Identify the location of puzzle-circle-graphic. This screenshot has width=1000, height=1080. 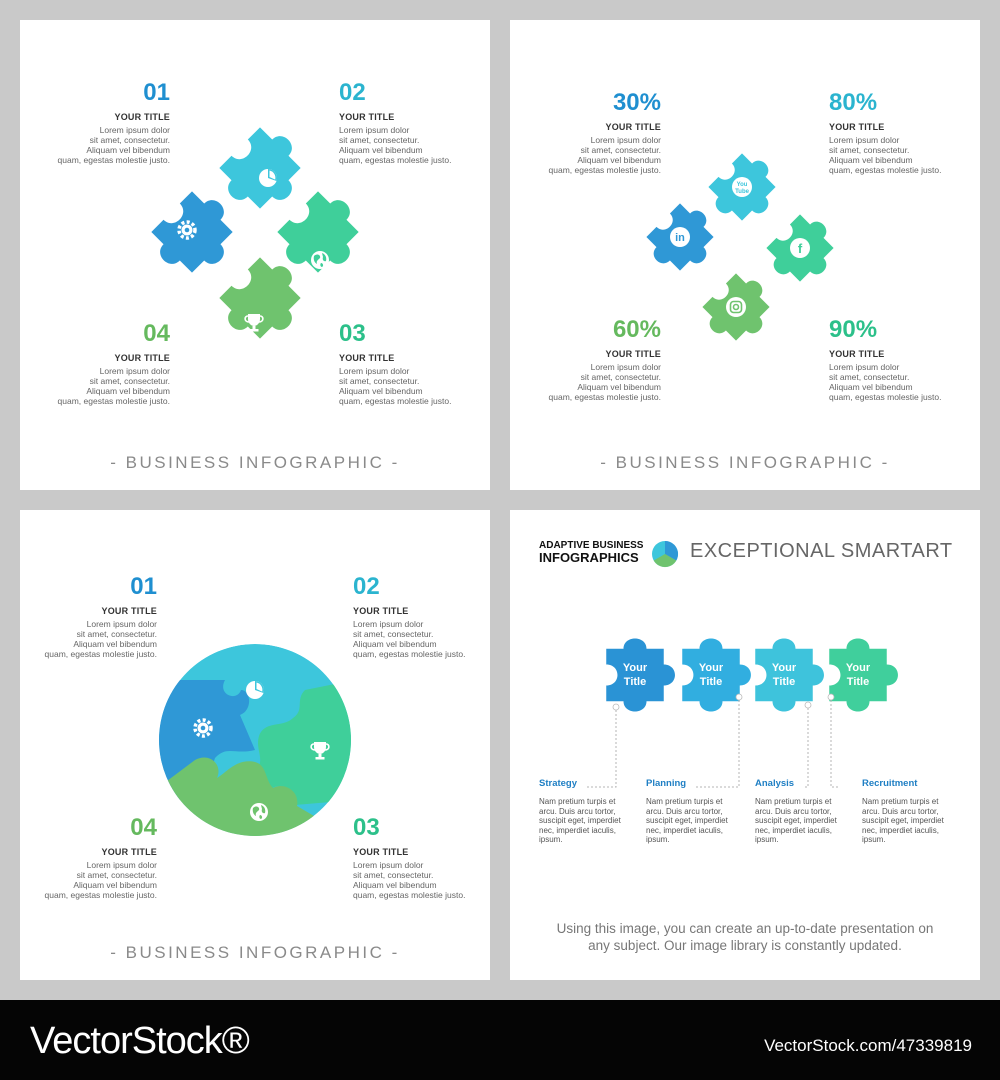
(255, 740).